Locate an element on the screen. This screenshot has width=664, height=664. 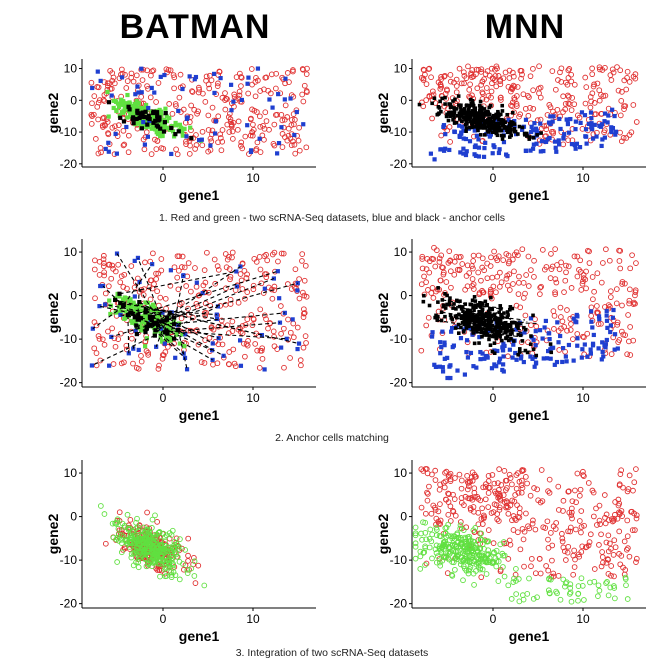
x-tick-label: 10 is located at coordinates (253, 398).